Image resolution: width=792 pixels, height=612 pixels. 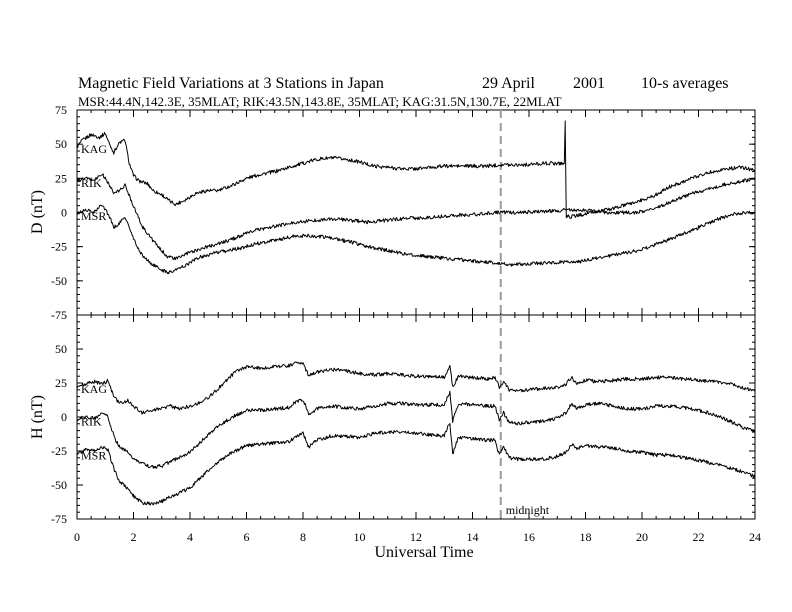 I want to click on h-series-msr, so click(x=416, y=464).